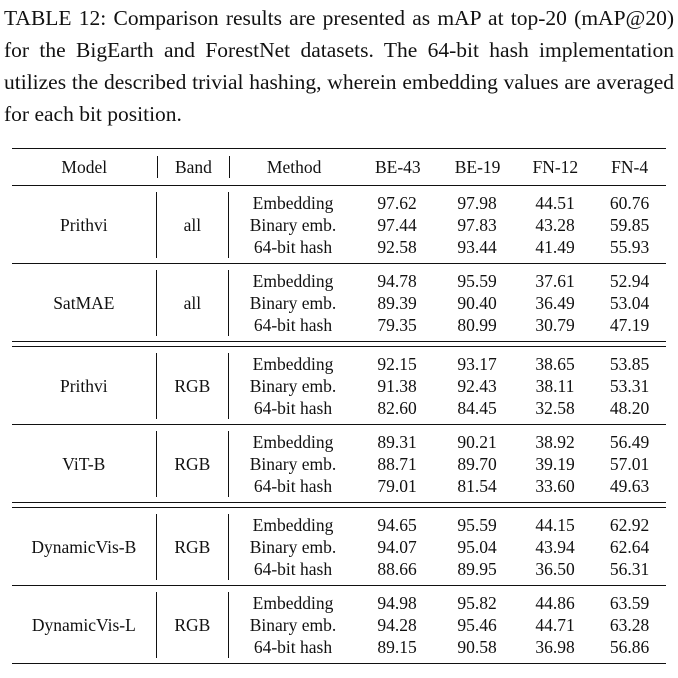  I want to click on value-cell: 82.60, so click(397, 408).